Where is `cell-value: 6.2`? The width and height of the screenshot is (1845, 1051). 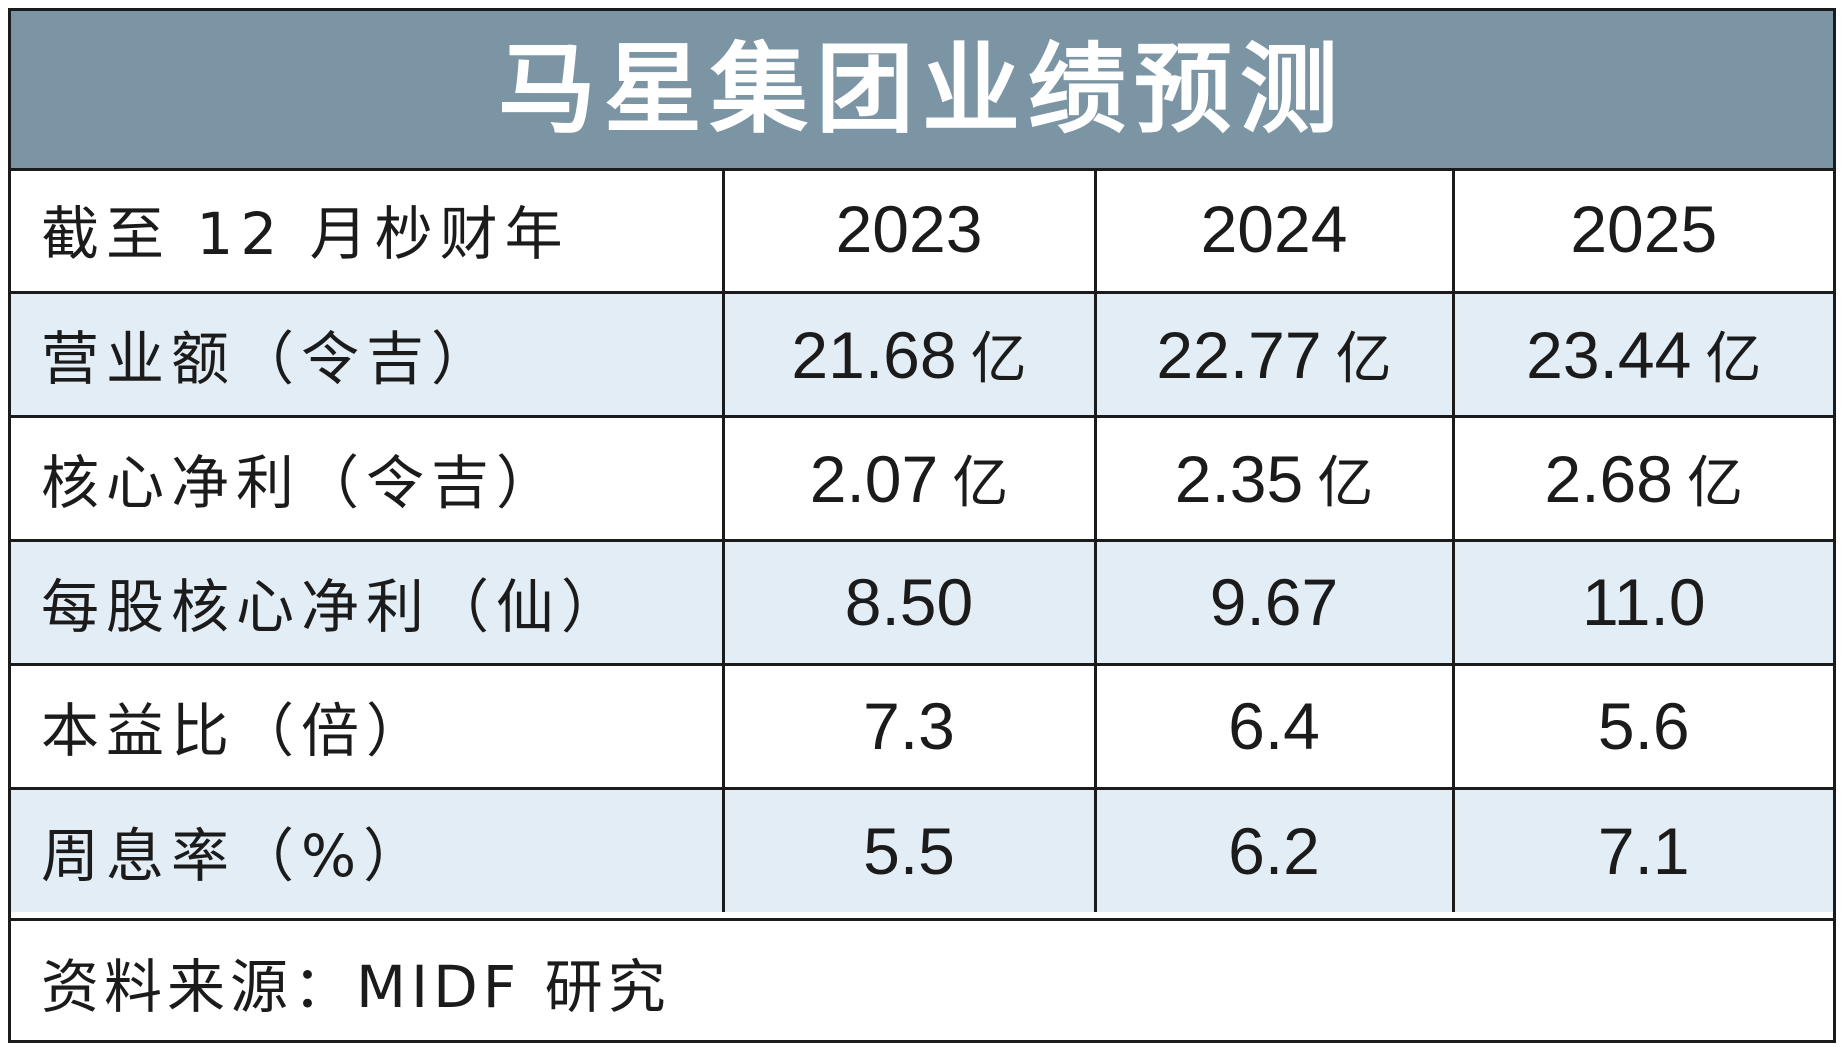
cell-value: 6.2 is located at coordinates (1274, 850).